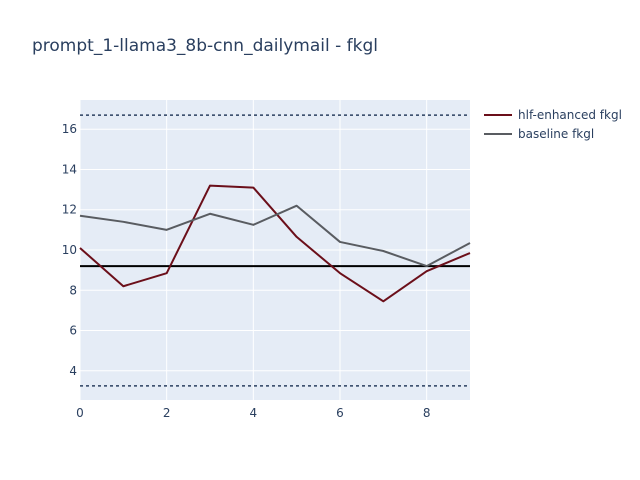 Image resolution: width=640 pixels, height=480 pixels. I want to click on legend-label: baseline fkgl, so click(556, 134).